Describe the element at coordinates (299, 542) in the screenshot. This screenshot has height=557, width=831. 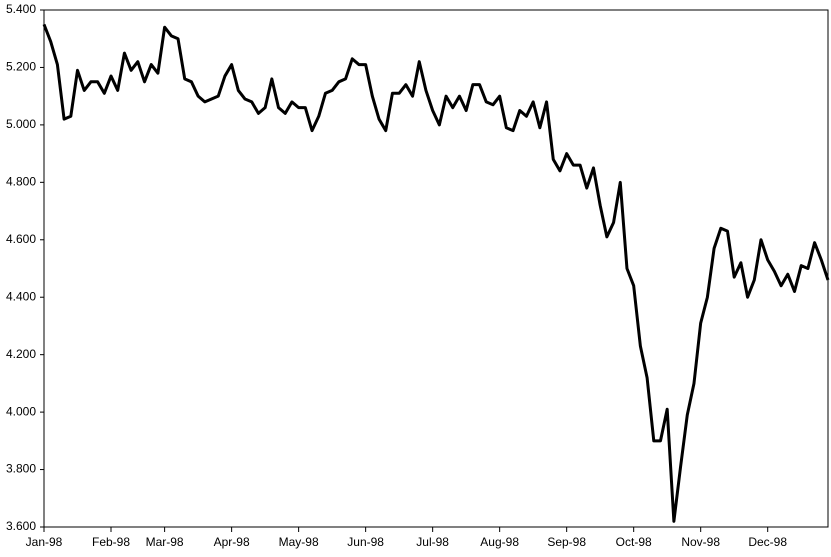
I see `x-tick-label: May-98` at that location.